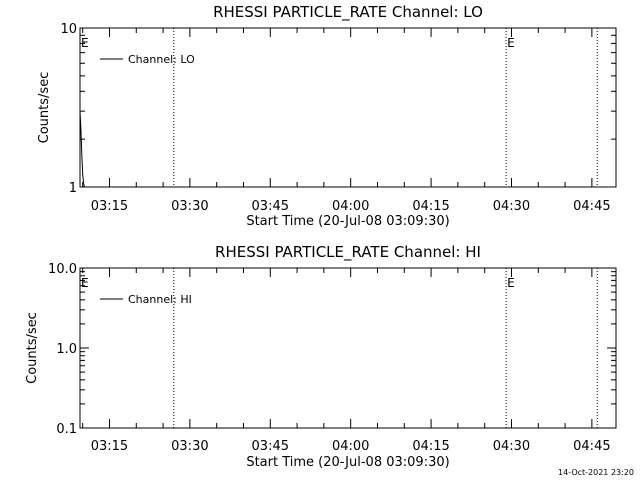  Describe the element at coordinates (596, 472) in the screenshot. I see `generation-timestamp: 14-Oct-2021 23:20` at that location.